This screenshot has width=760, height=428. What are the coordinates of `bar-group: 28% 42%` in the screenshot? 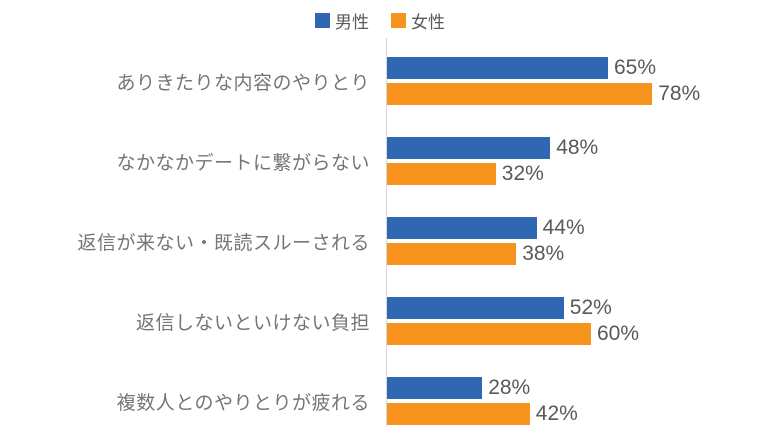 It's located at (573, 400).